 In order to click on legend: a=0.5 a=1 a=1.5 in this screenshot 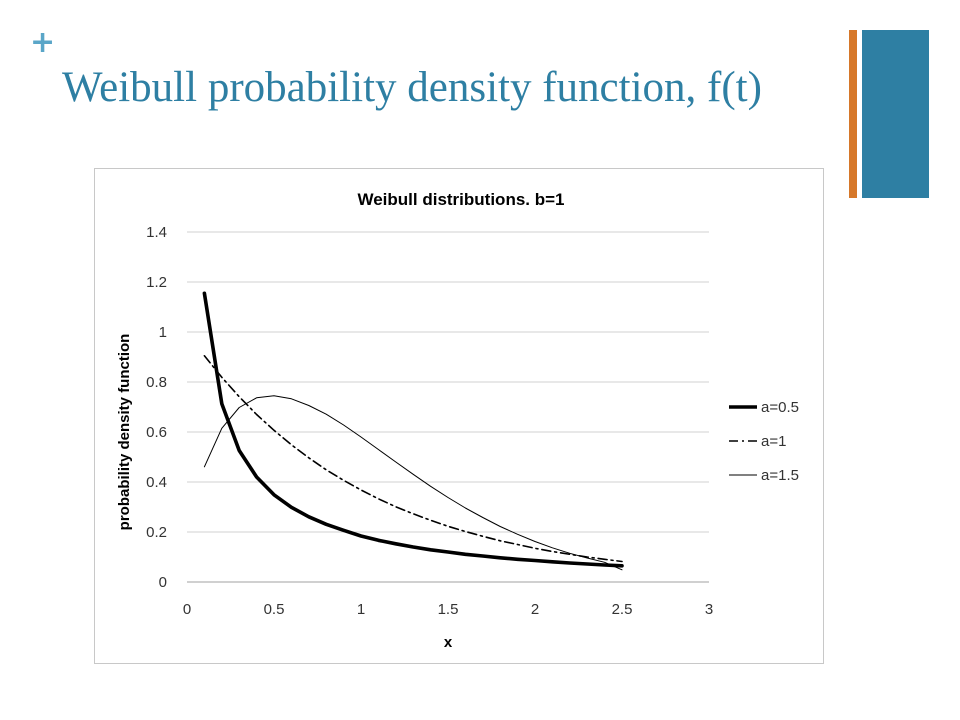, I will do `click(764, 441)`.